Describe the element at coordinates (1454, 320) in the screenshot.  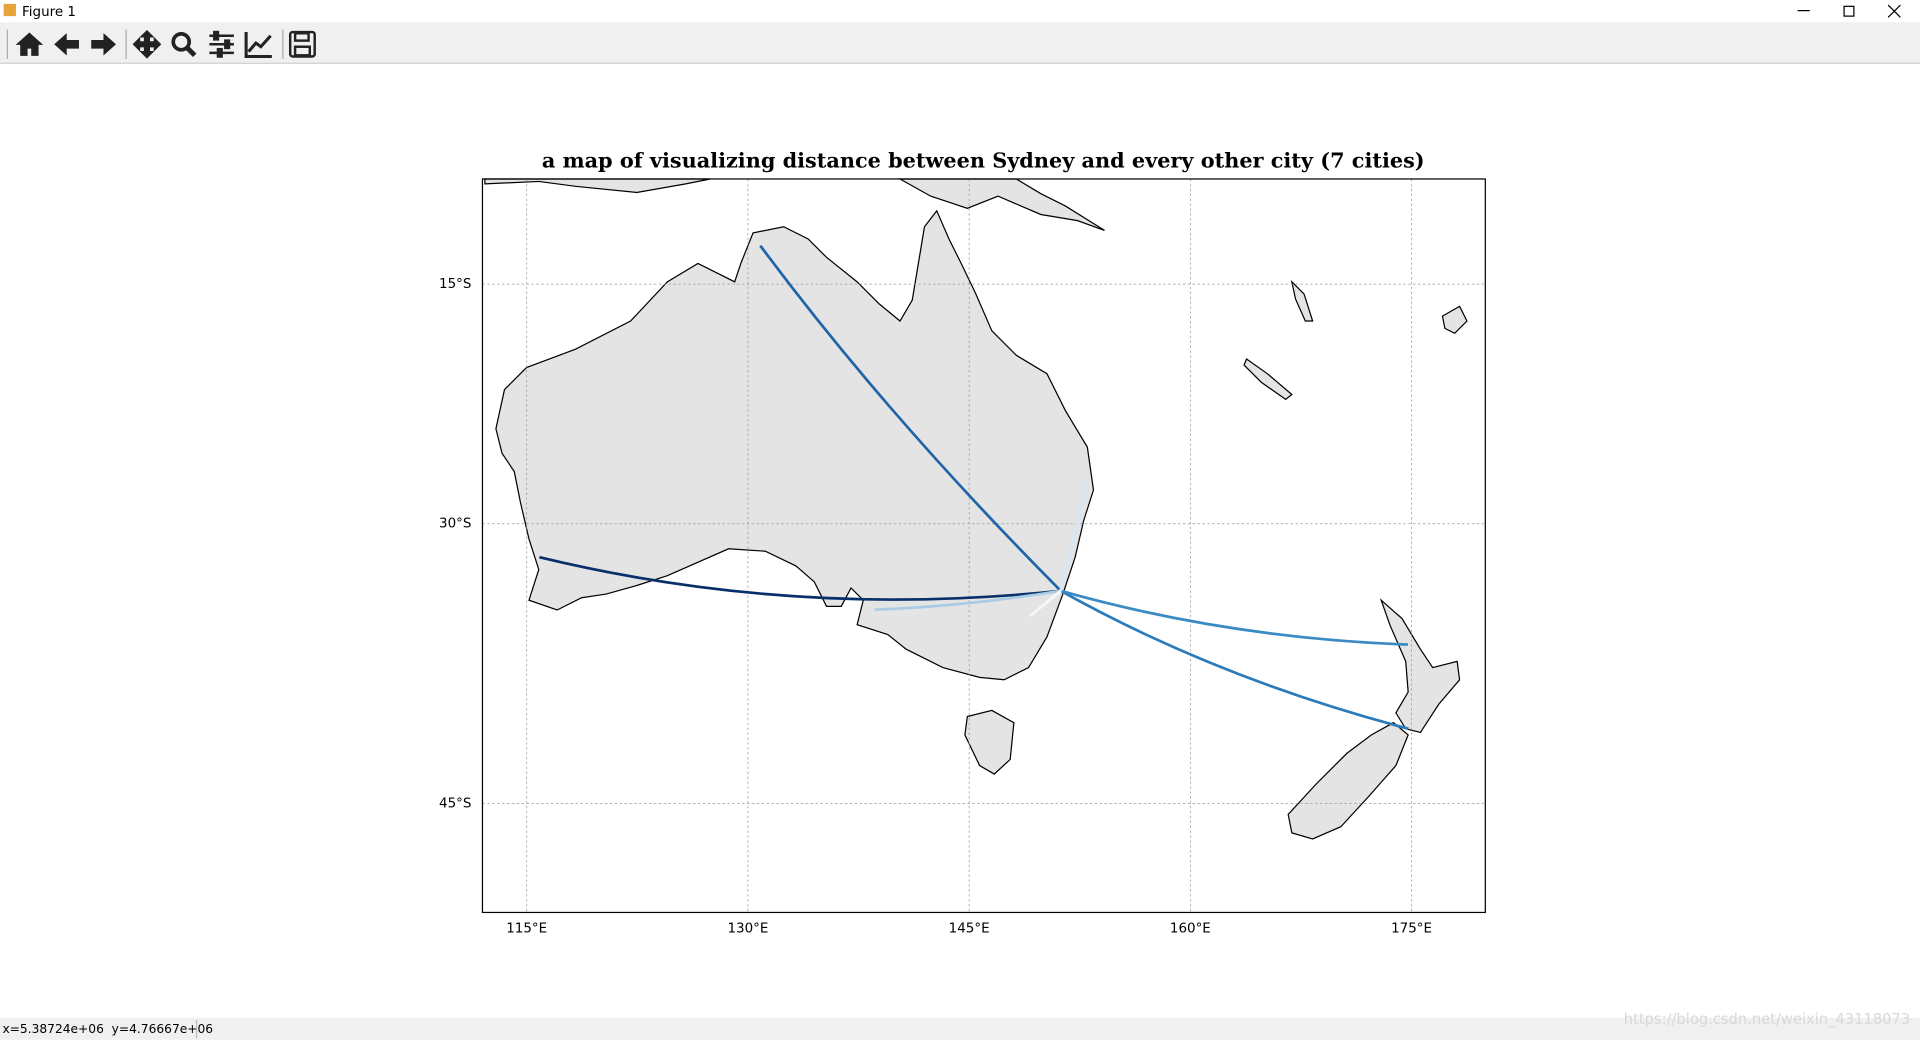
I see `fiji` at that location.